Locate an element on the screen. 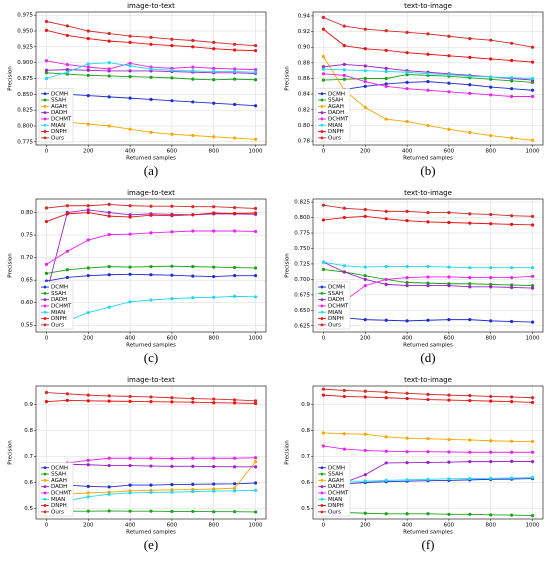 The height and width of the screenshot is (561, 550). y-tick-label: 0.650 is located at coordinates (302, 311).